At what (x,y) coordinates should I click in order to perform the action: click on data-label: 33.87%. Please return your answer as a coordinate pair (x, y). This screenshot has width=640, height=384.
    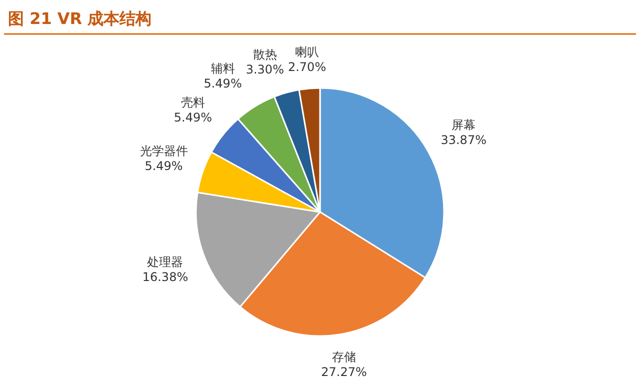
    Looking at the image, I should click on (463, 139).